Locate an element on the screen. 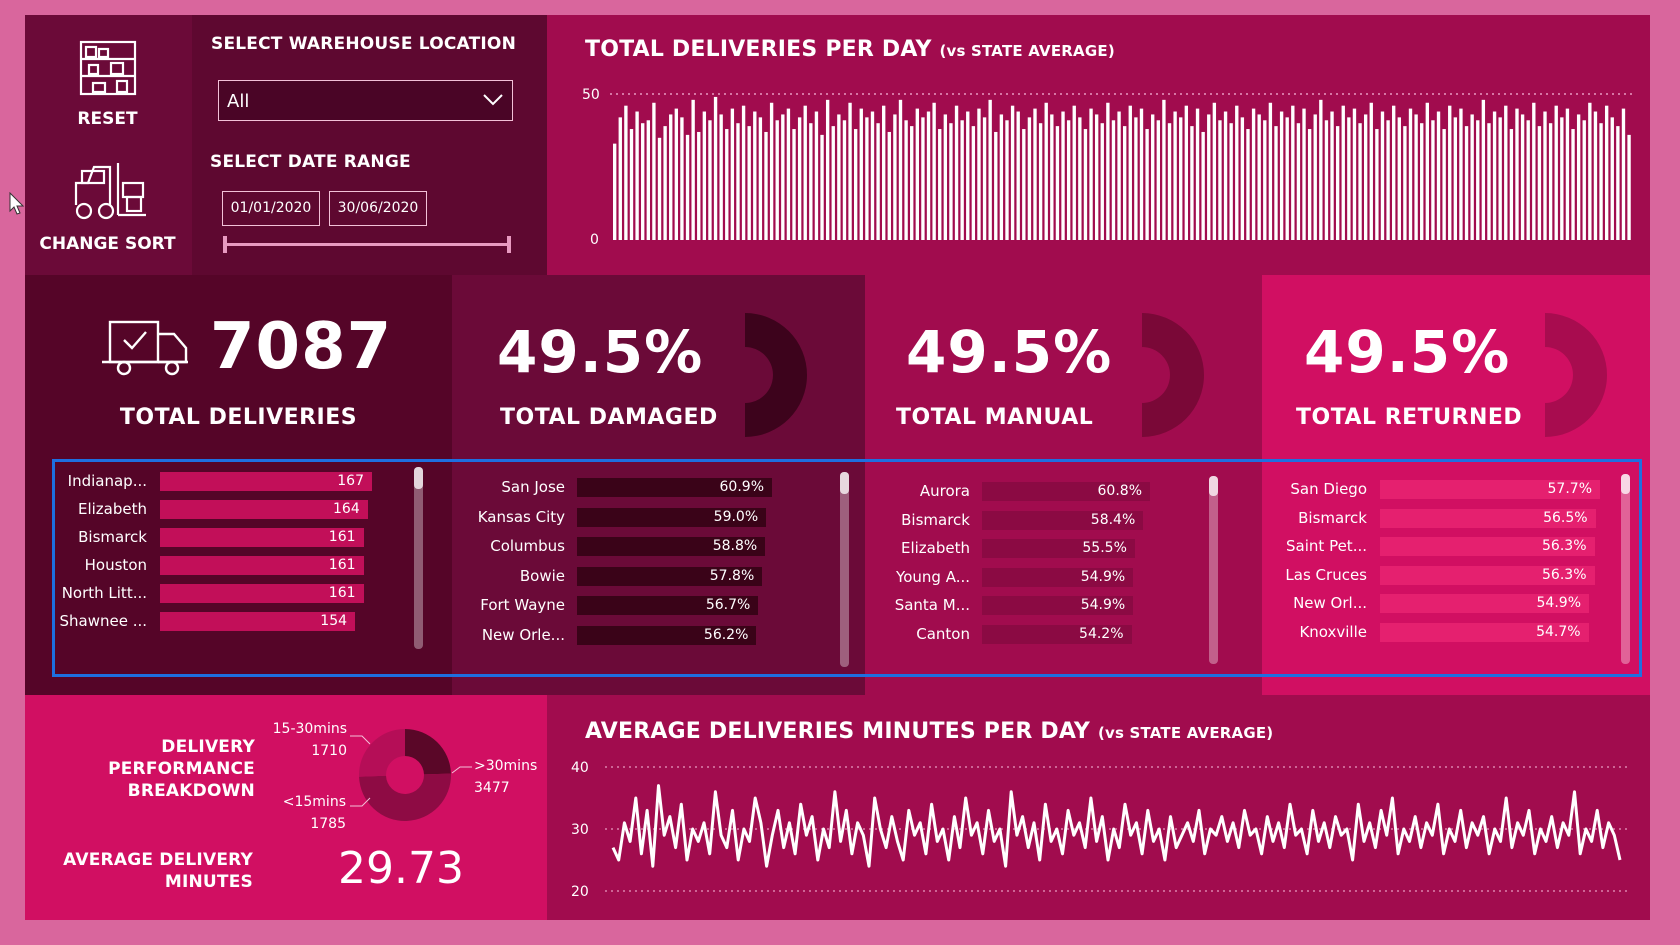 The height and width of the screenshot is (945, 1680). date-range-slider is located at coordinates (367, 245).